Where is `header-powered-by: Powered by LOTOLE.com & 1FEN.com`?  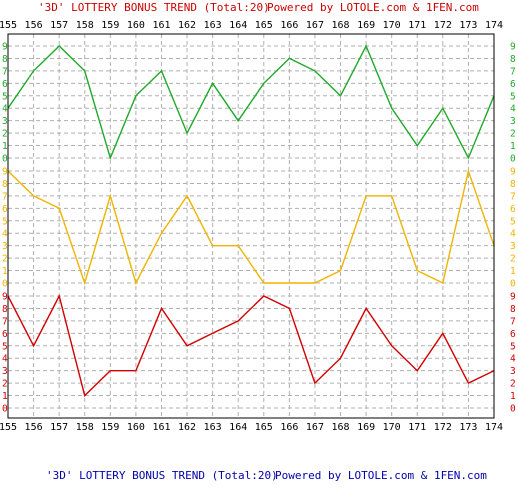
header-powered-by: Powered by LOTOLE.com & 1FEN.com is located at coordinates (373, 7).